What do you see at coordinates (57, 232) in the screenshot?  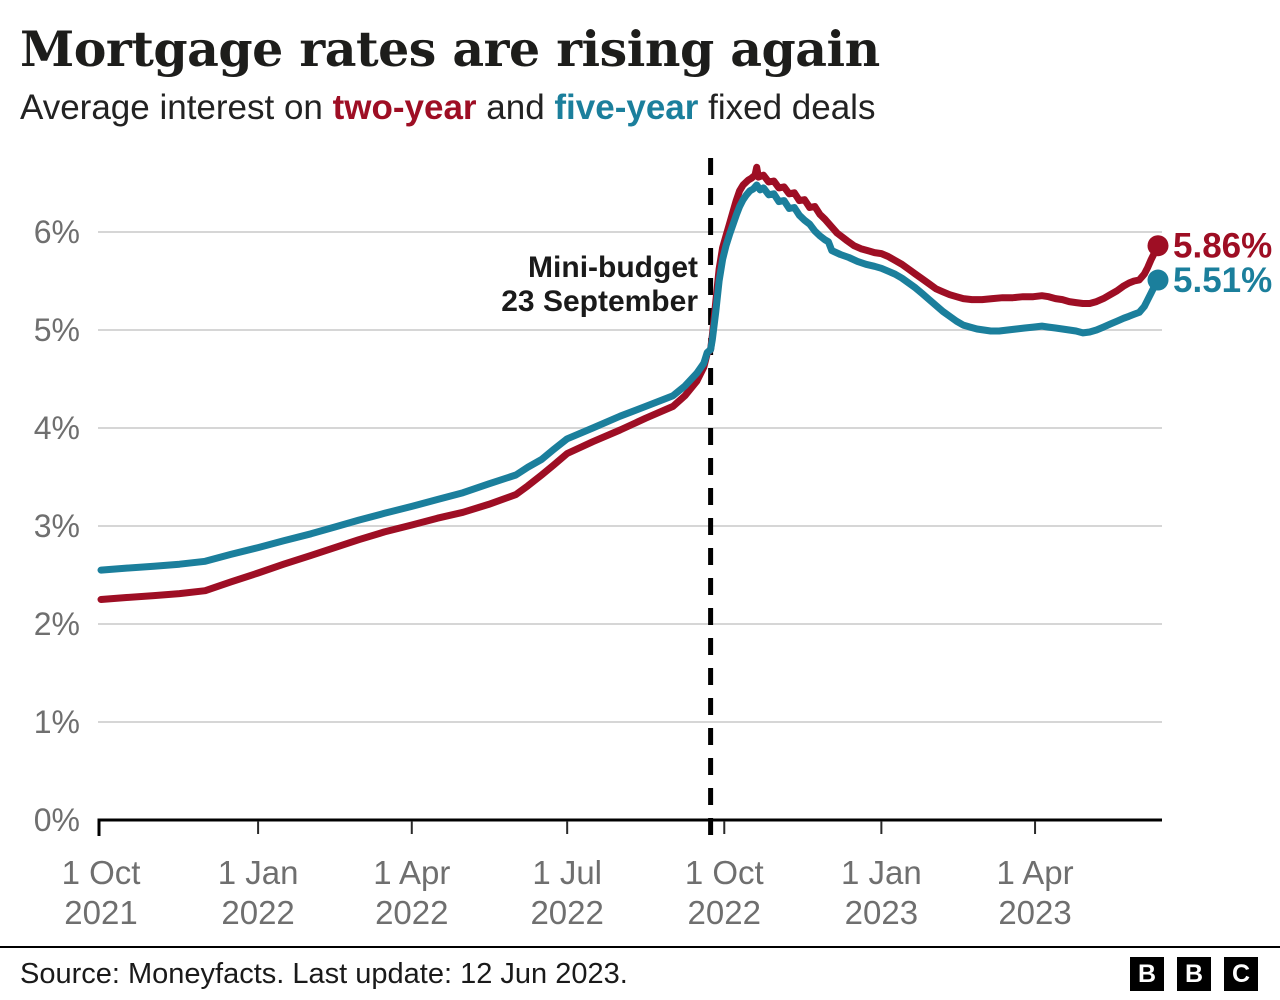 I see `y-tick-label: 6%` at bounding box center [57, 232].